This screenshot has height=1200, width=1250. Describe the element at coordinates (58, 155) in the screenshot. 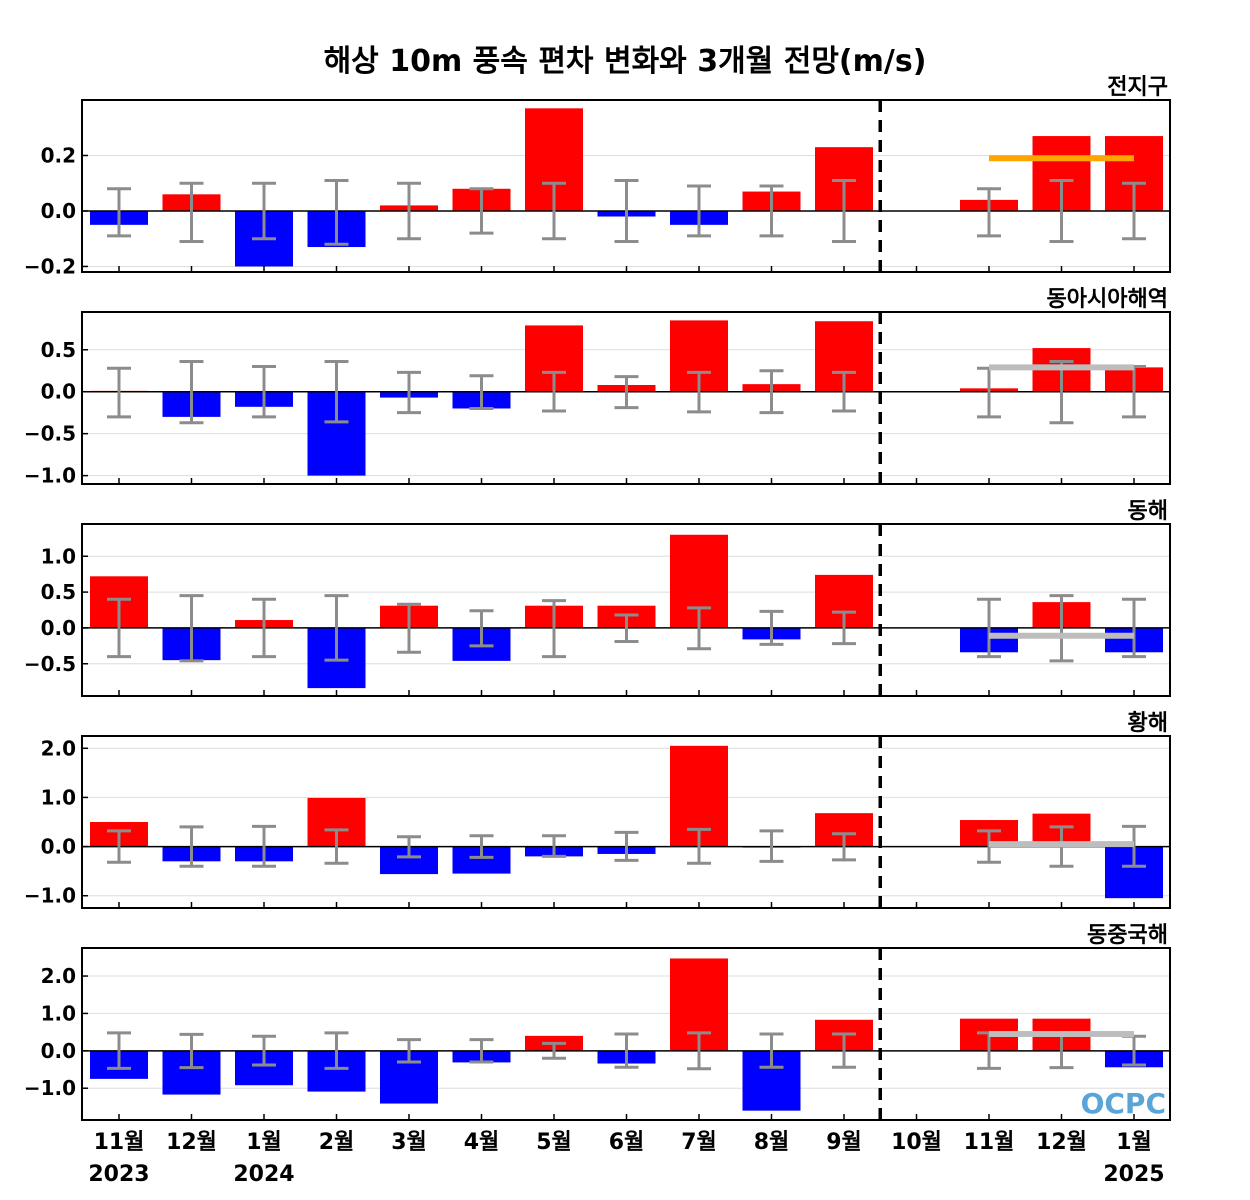

I see `y-tick-label: 0.2` at that location.